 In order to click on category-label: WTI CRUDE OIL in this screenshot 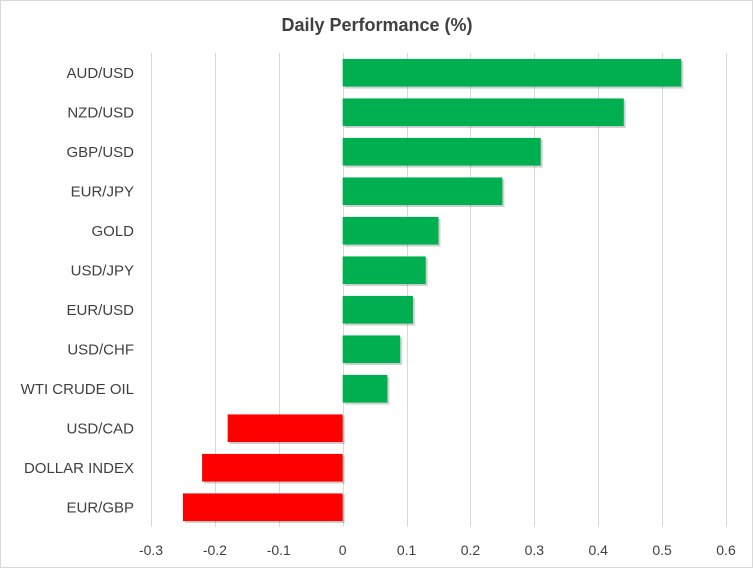, I will do `click(77, 389)`.